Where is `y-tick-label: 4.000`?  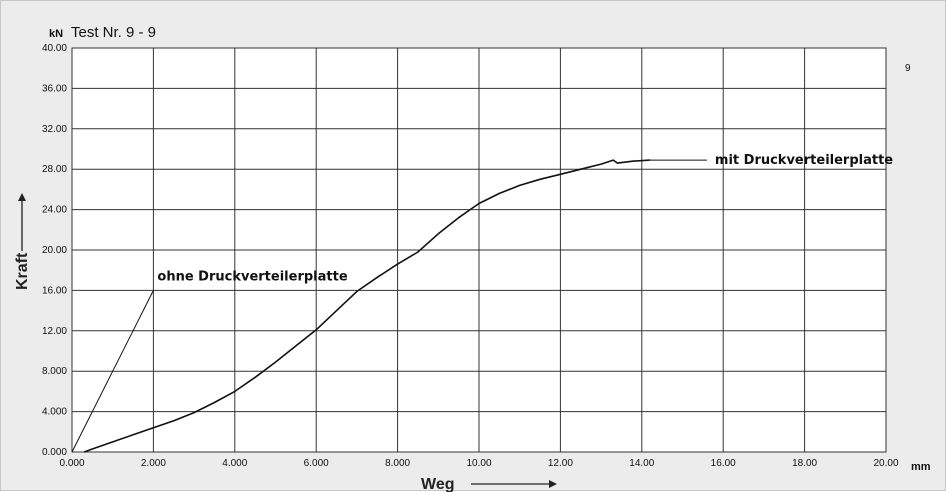 y-tick-label: 4.000 is located at coordinates (54, 412).